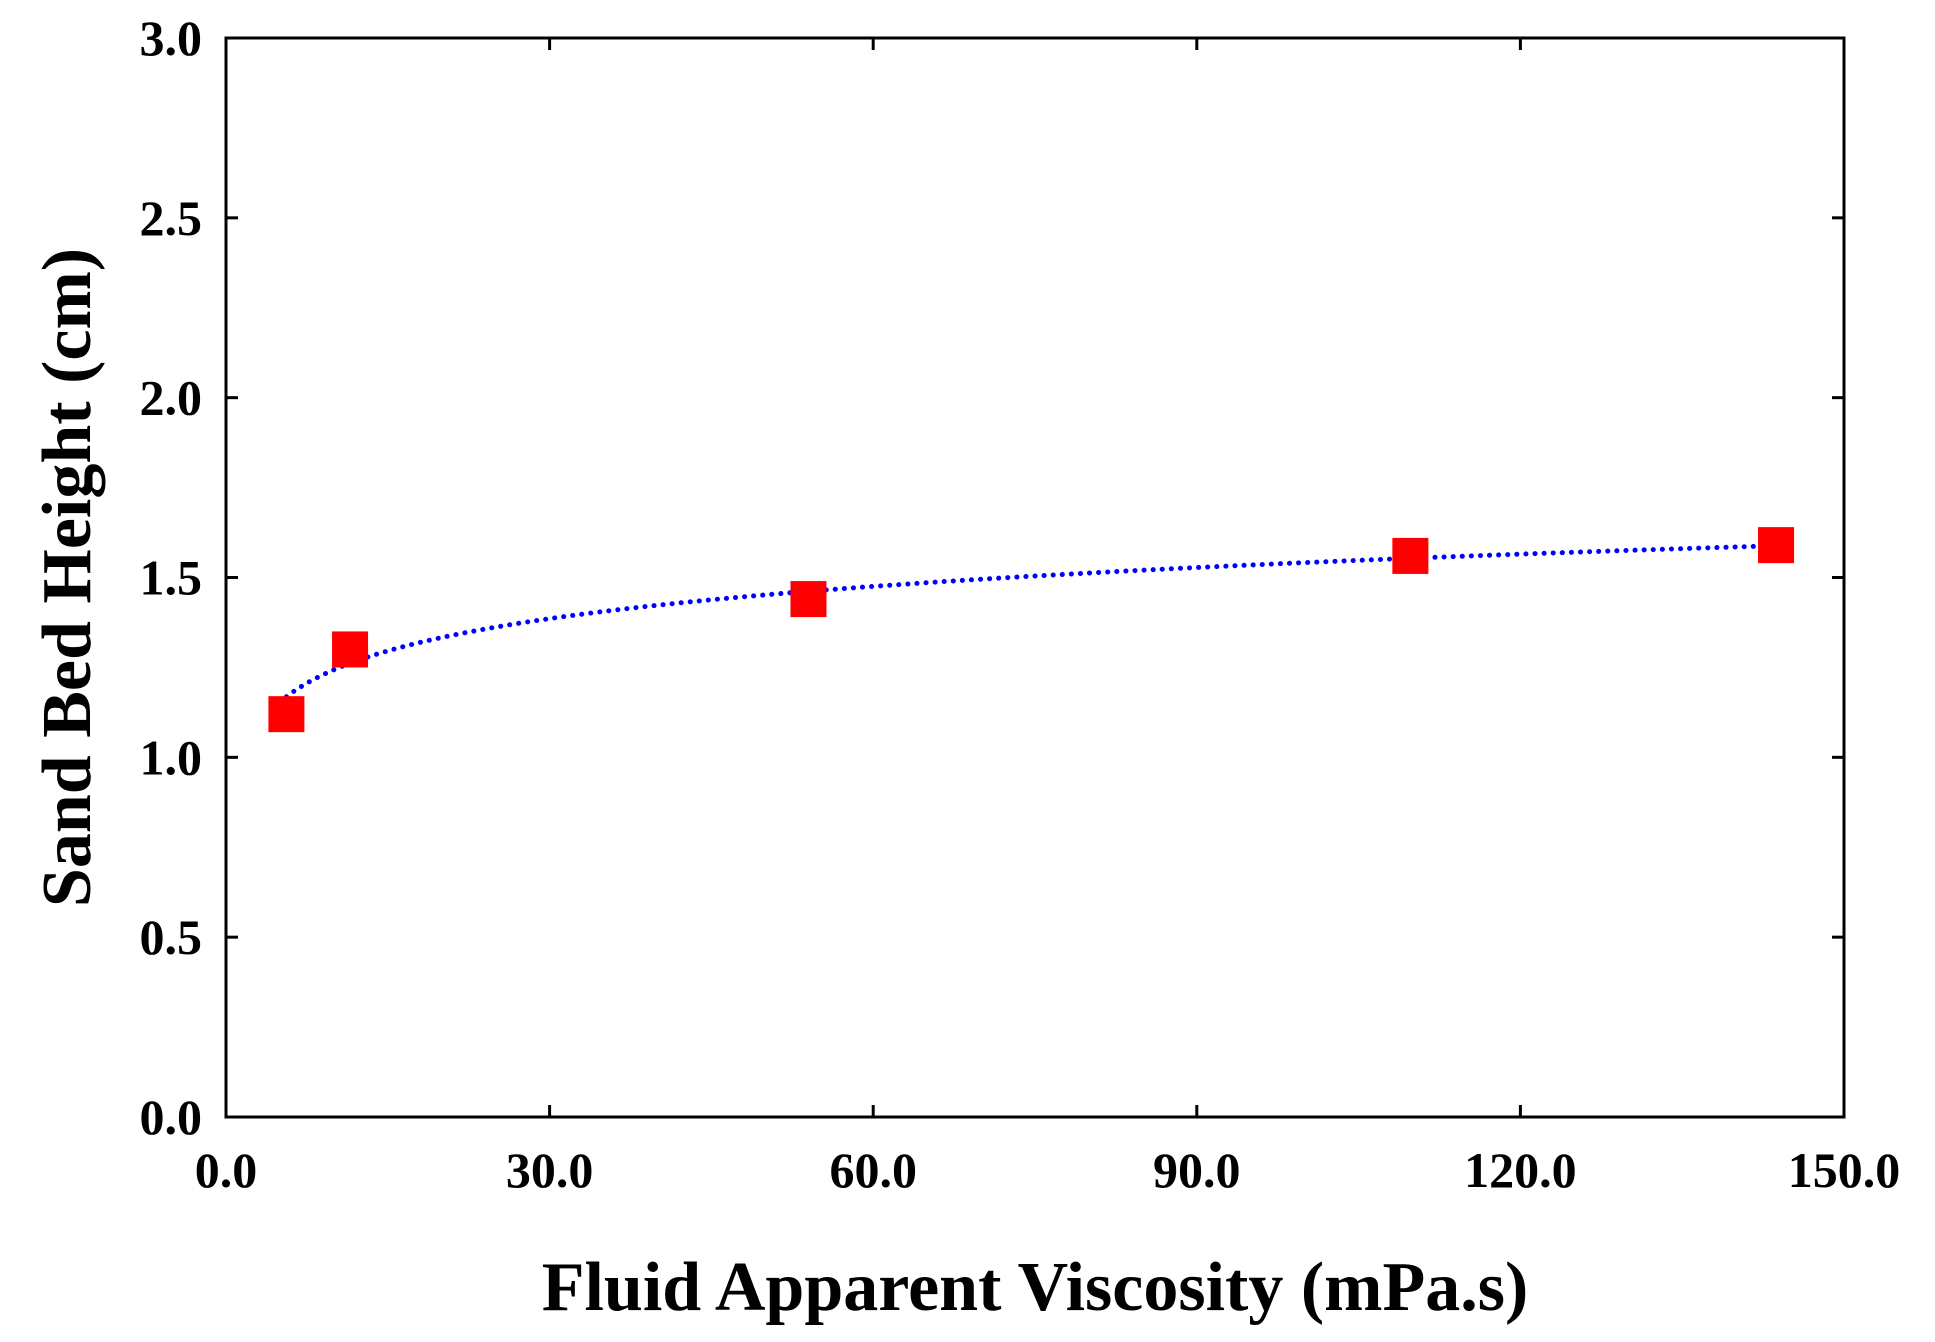 Image resolution: width=1935 pixels, height=1342 pixels. I want to click on x-tick-label: 30.0, so click(550, 1170).